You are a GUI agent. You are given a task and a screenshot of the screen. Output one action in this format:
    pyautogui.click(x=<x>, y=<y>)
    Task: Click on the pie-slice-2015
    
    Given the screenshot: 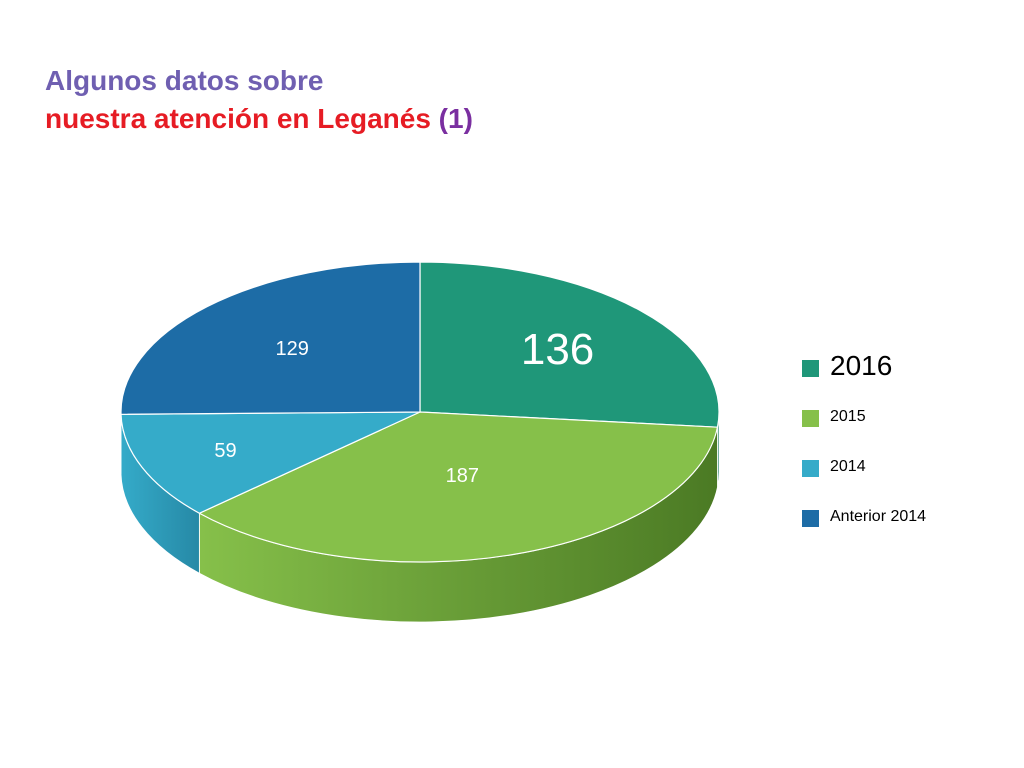 What is the action you would take?
    pyautogui.click(x=458, y=487)
    